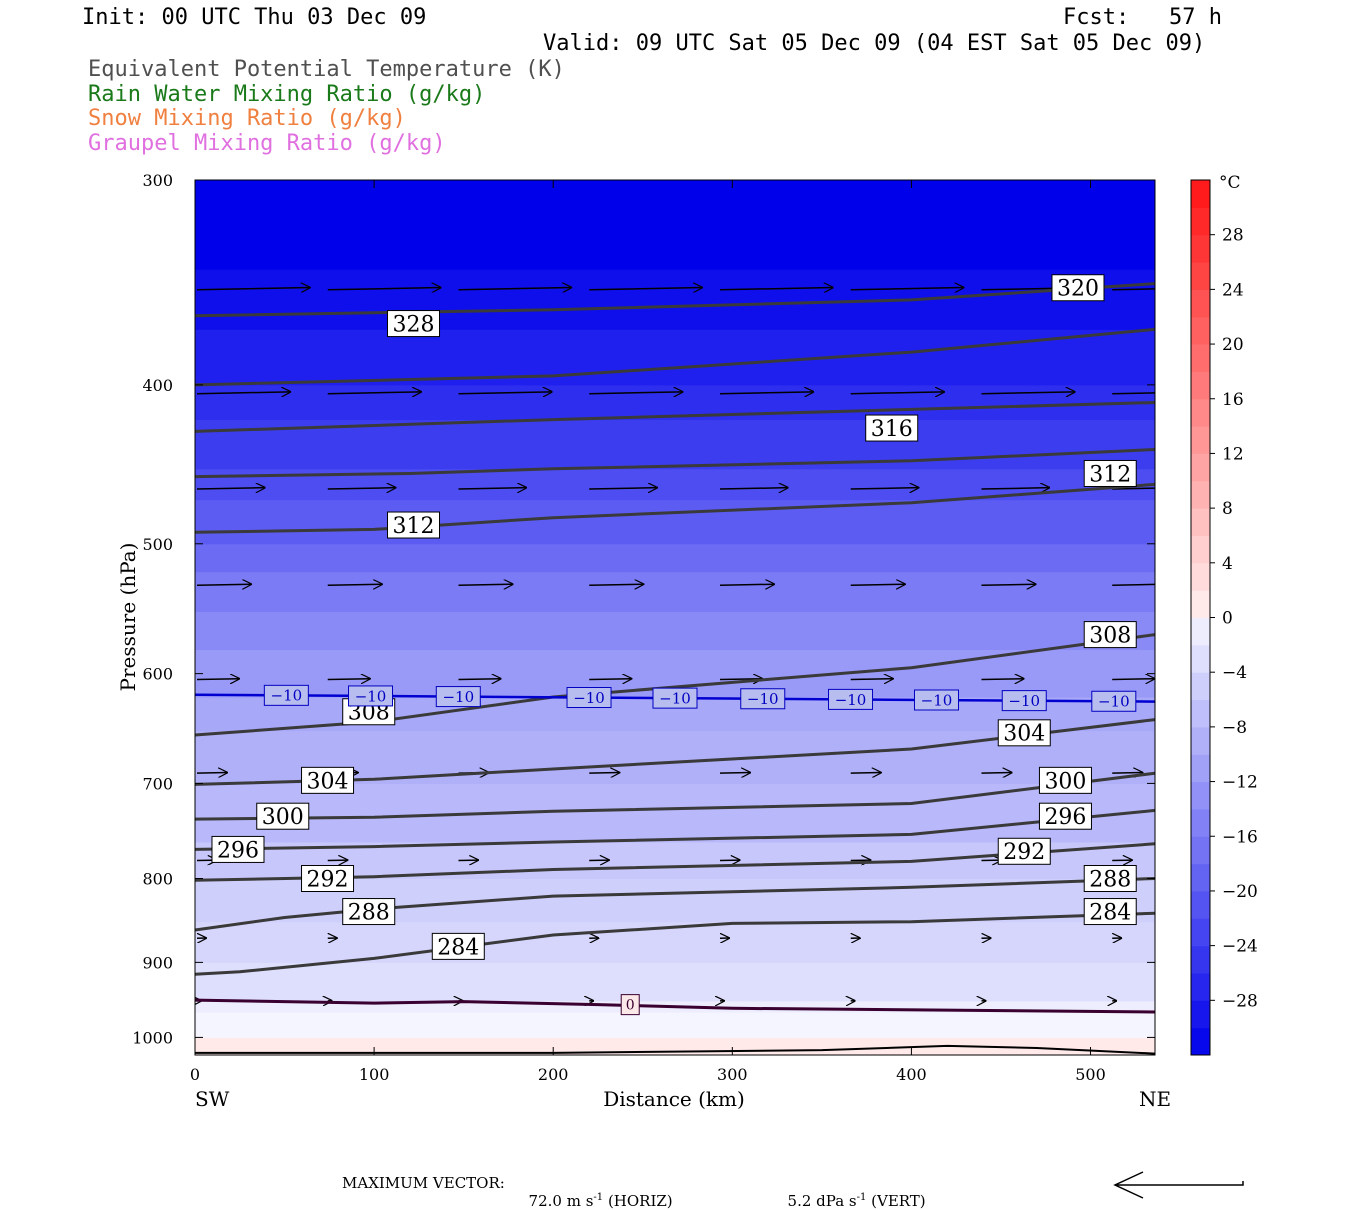 This screenshot has height=1210, width=1350. I want to click on isotherm-zero-label: 0, so click(630, 1006).